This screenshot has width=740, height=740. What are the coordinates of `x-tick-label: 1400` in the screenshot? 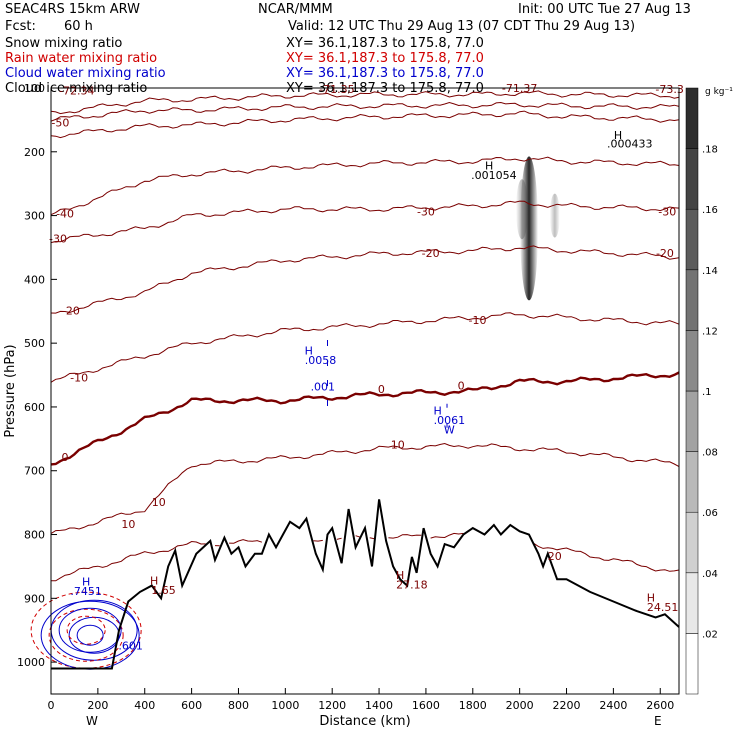 It's located at (379, 705).